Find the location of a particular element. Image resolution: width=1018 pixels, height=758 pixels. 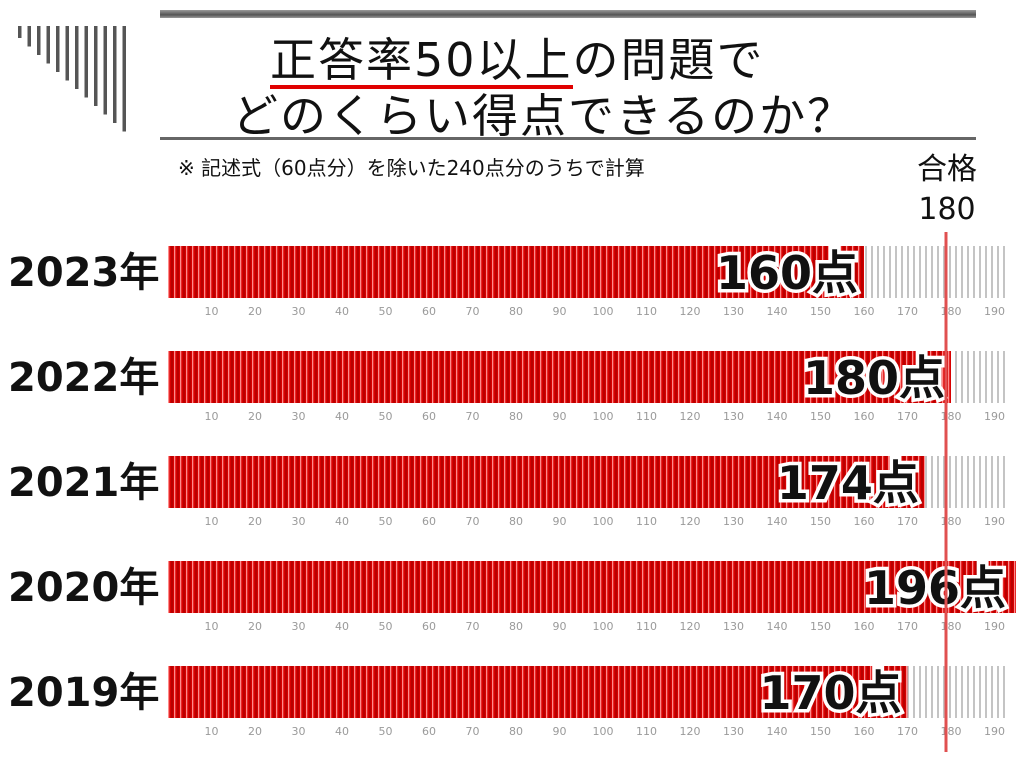

calculation-note: ※ 記述式（60点分）を除いた240点分のうちで計算 is located at coordinates (411, 168).